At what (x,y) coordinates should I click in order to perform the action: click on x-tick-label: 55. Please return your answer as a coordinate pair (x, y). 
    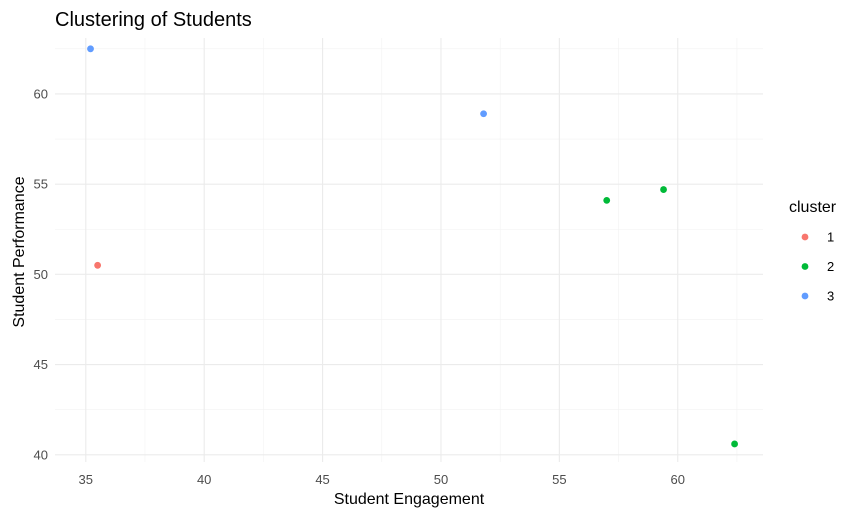
    Looking at the image, I should click on (559, 479).